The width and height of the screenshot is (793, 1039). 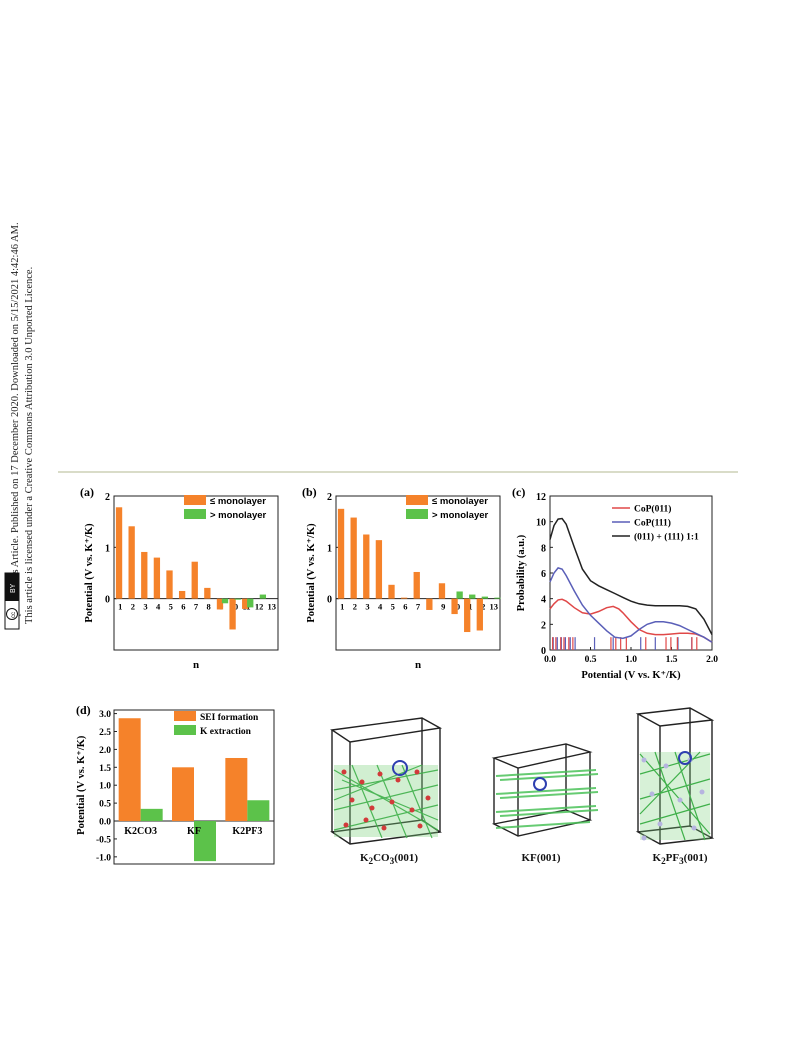 What do you see at coordinates (120, 607) in the screenshot?
I see `x-tick-label: 1` at bounding box center [120, 607].